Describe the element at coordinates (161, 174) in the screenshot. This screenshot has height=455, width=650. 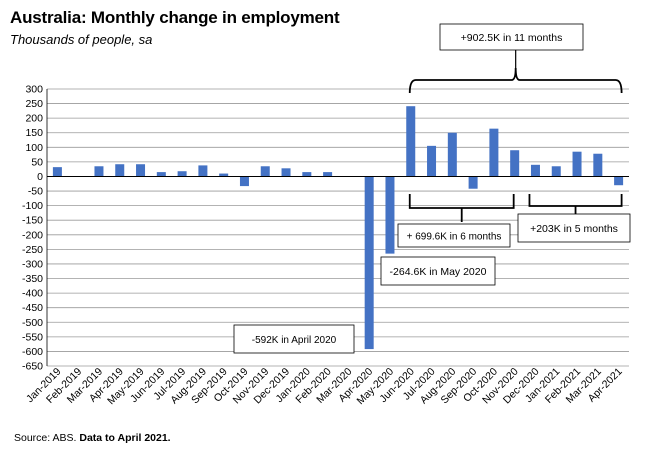
I see `bar-Jun-2019` at that location.